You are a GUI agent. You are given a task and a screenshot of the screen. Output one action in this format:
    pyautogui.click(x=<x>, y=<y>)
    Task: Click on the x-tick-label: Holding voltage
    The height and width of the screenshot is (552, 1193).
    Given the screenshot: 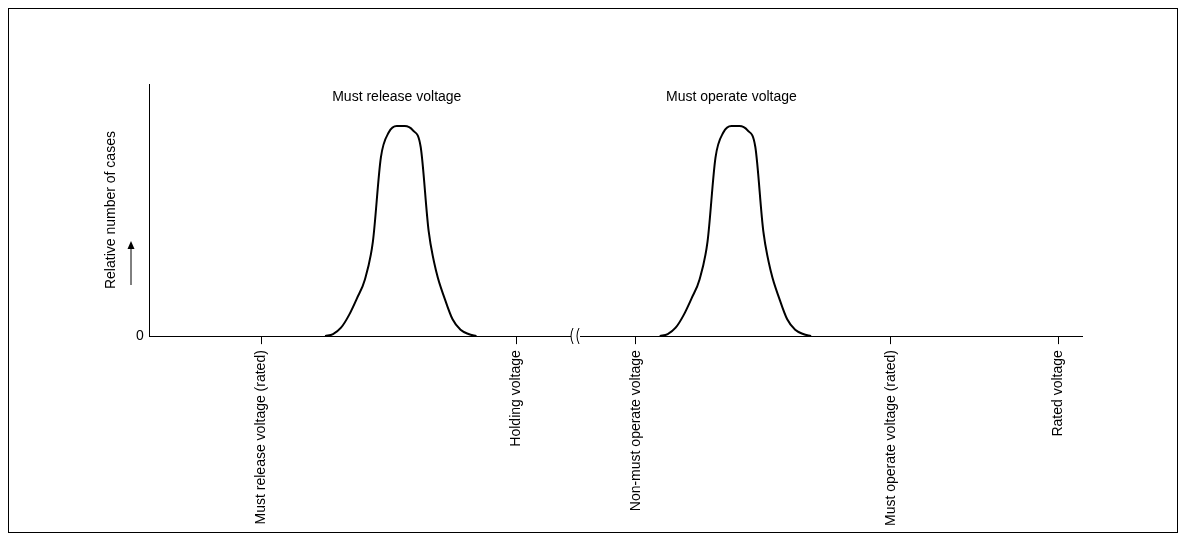 What is the action you would take?
    pyautogui.click(x=515, y=398)
    